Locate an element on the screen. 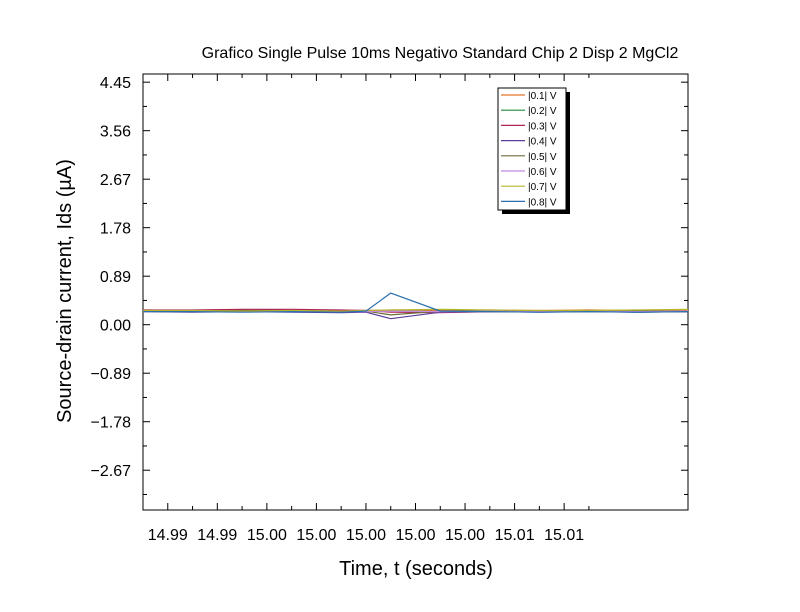 This screenshot has height=612, width=800. legend-label: |0.5| V is located at coordinates (542, 157).